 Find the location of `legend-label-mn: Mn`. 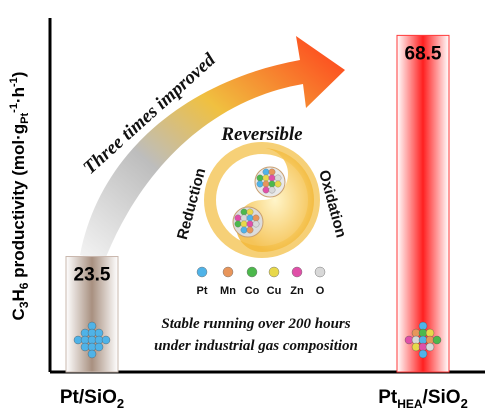

legend-label-mn: Mn is located at coordinates (228, 291).